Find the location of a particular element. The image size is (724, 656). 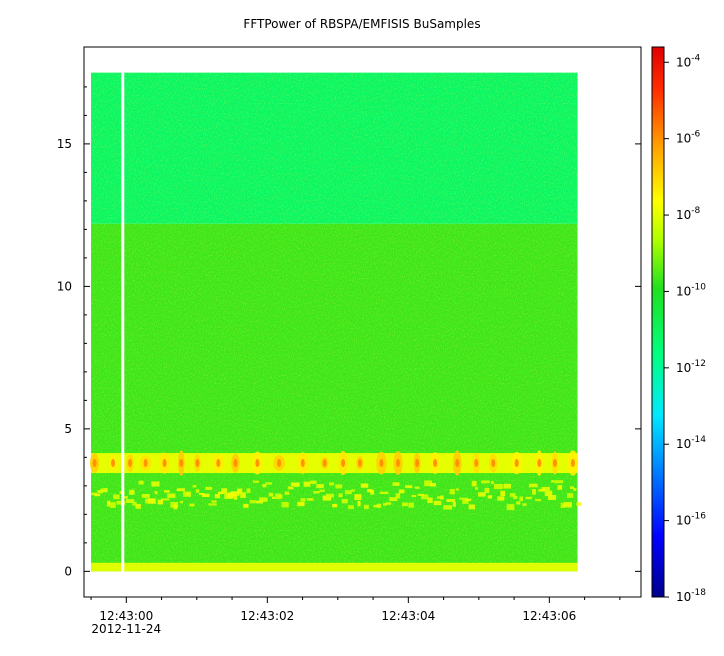

x-tick-label: 12:43:00 is located at coordinates (126, 616).